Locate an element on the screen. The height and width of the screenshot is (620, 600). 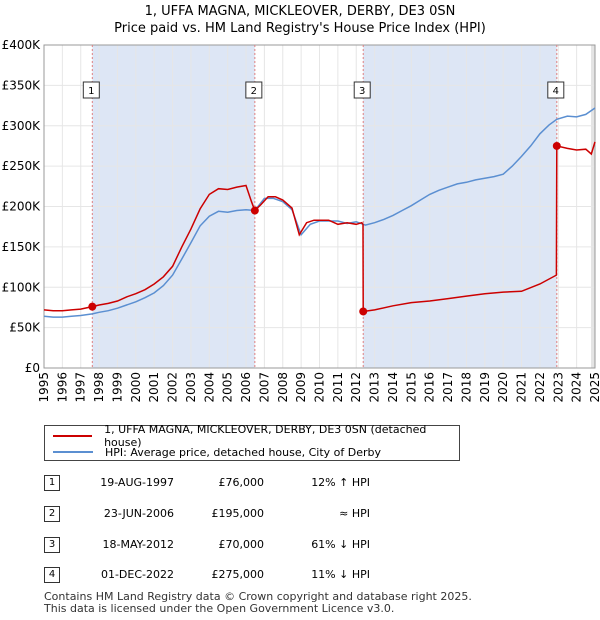
transaction-row: 1 19-AUG-1997 £76,000 12% ↑ HPI is located at coordinates (224, 483).